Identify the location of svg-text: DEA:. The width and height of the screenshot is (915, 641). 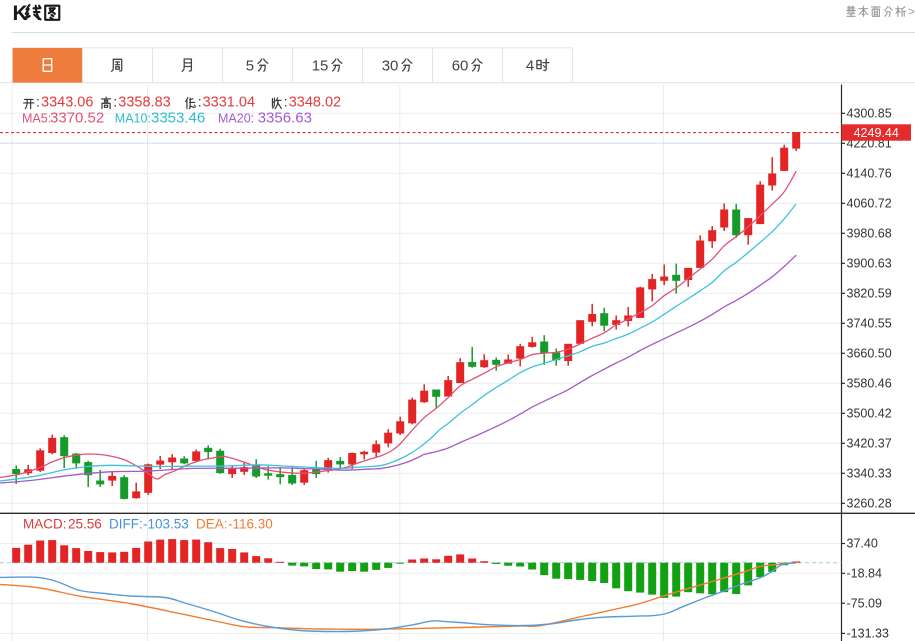
(212, 523).